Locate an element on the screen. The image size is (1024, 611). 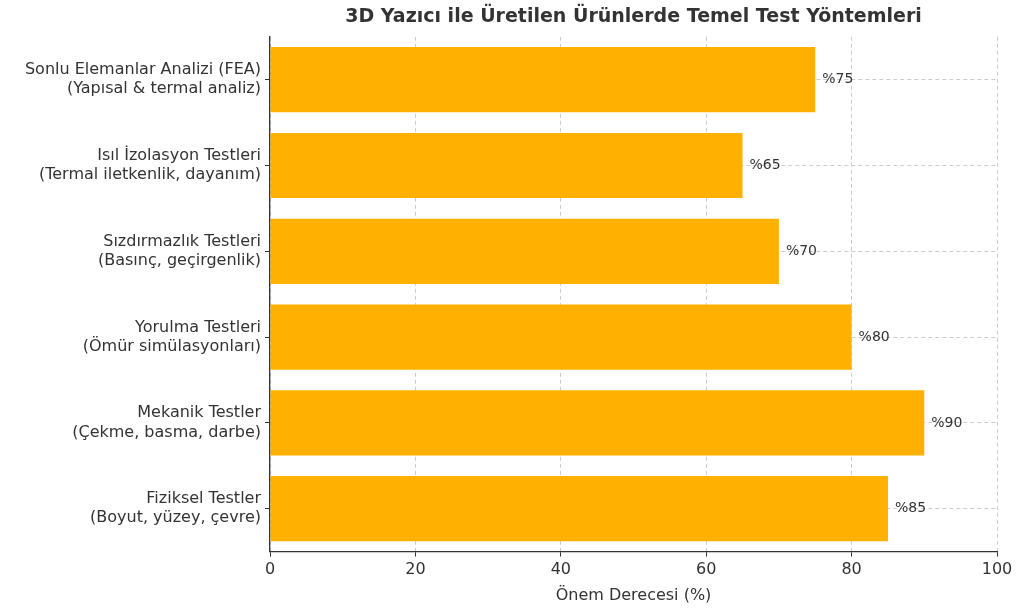
x-tick-label: 100 is located at coordinates (997, 569).